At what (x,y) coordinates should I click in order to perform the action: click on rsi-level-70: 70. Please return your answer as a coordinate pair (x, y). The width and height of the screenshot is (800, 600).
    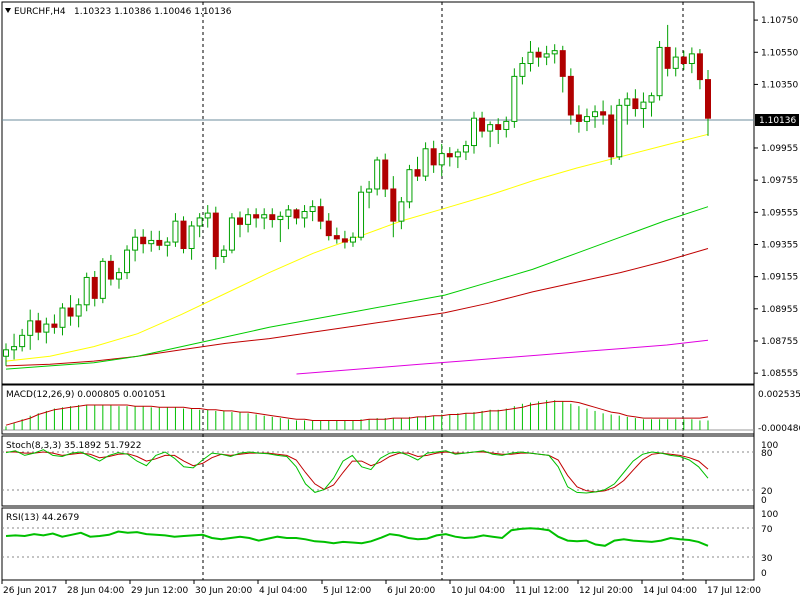
    Looking at the image, I should click on (767, 530).